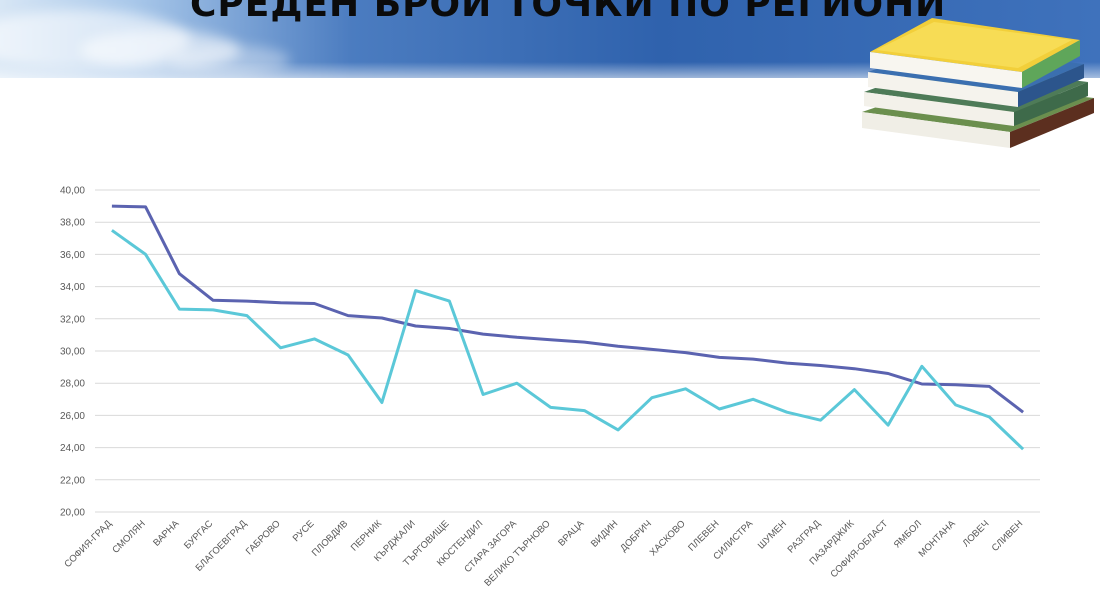  Describe the element at coordinates (304, 531) in the screenshot. I see `x-tick-label: РУСЕ` at that location.